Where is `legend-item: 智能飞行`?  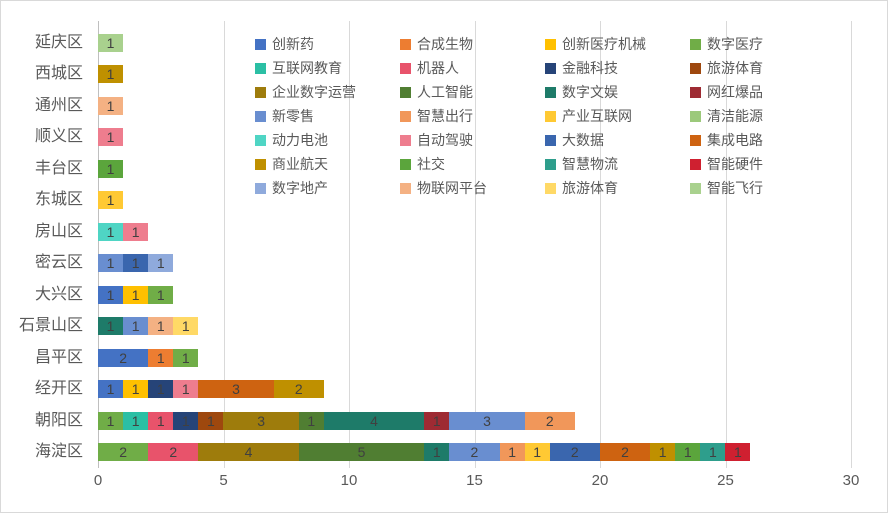
legend-item: 智能飞行 is located at coordinates (762, 188).